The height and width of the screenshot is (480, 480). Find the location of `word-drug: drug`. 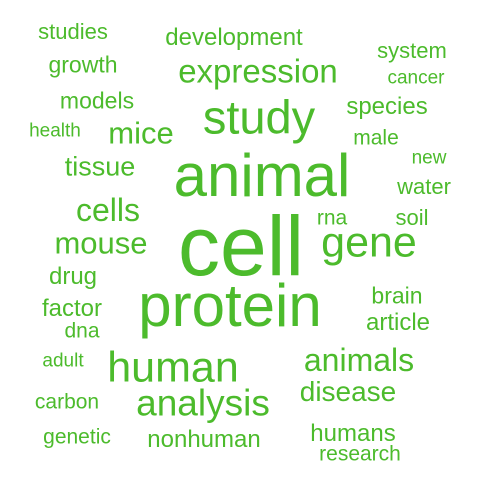

word-drug: drug is located at coordinates (73, 276).